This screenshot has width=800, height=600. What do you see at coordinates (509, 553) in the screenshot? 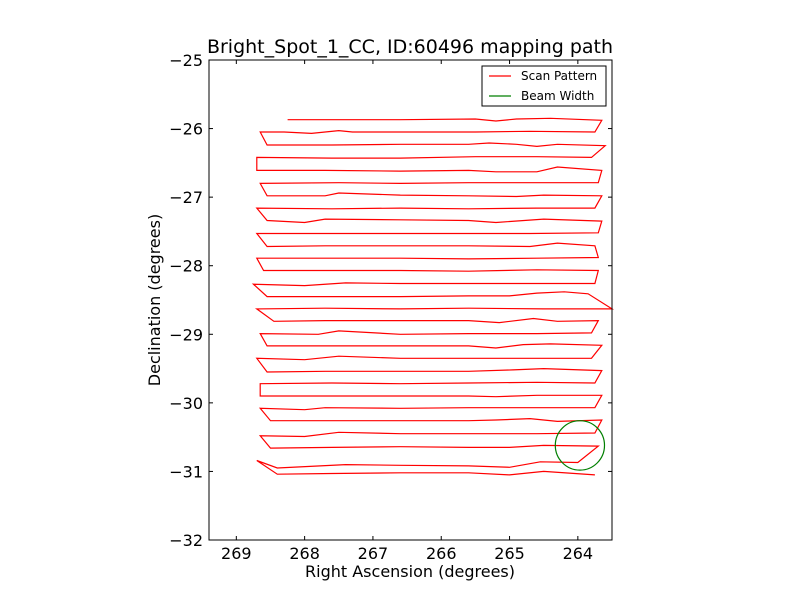
I see `x-tick-label: 265` at bounding box center [509, 553].